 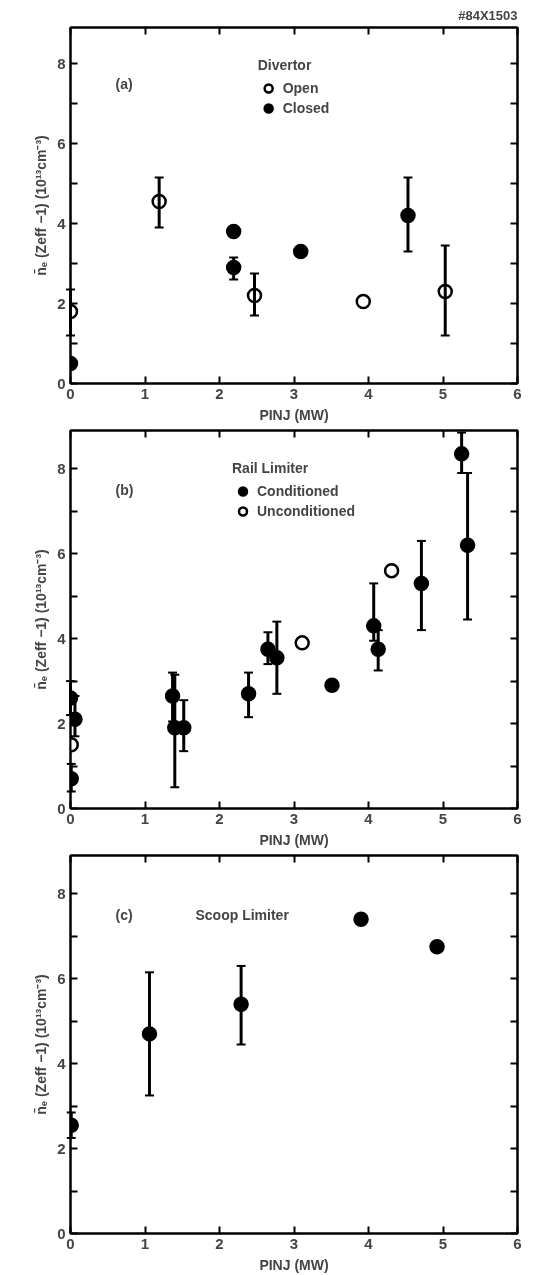 I want to click on legend-title: Rail Limiter, so click(x=271, y=468).